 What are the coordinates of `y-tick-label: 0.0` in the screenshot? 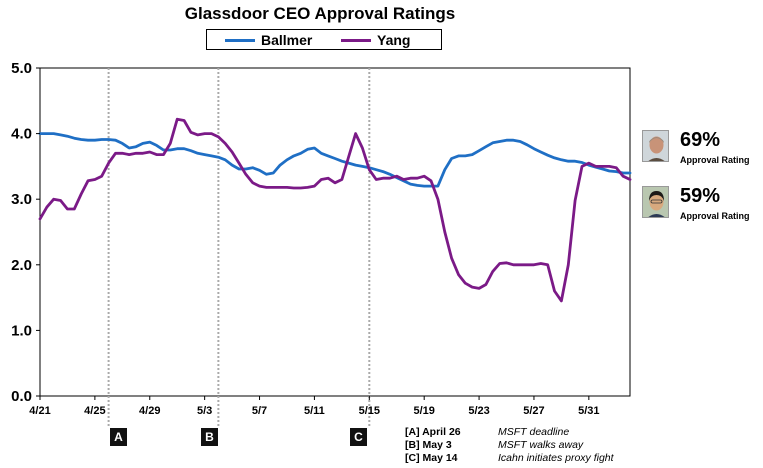 It's located at (21, 396).